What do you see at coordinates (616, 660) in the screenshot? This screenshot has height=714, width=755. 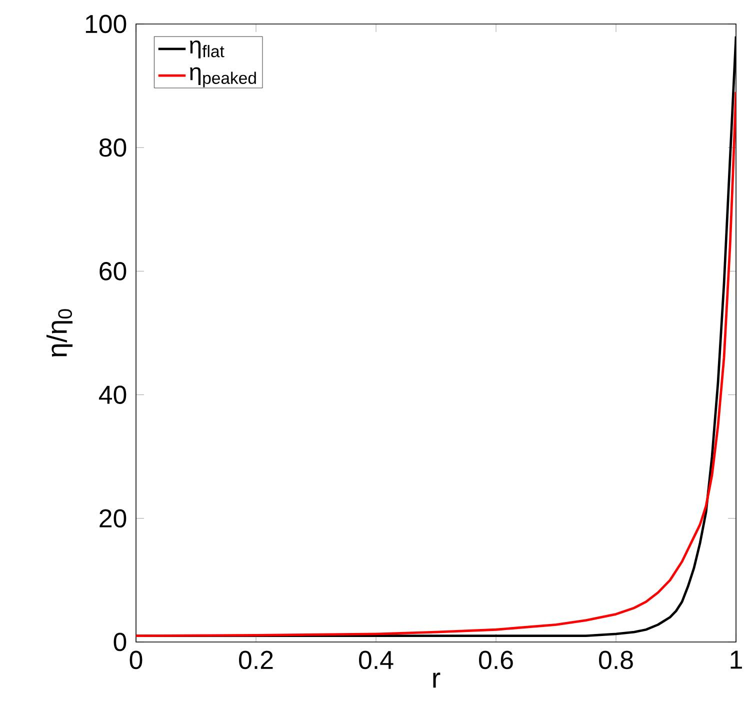 I see `x-tick-label: 0.8` at bounding box center [616, 660].